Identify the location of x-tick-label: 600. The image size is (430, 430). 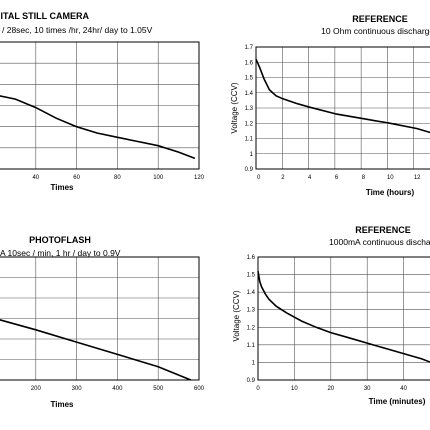
(199, 389).